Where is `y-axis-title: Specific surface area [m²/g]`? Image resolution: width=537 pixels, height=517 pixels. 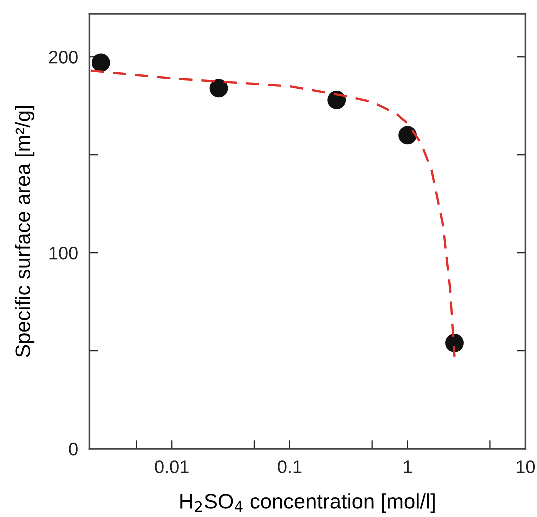
y-axis-title: Specific surface area [m²/g] is located at coordinates (25, 232).